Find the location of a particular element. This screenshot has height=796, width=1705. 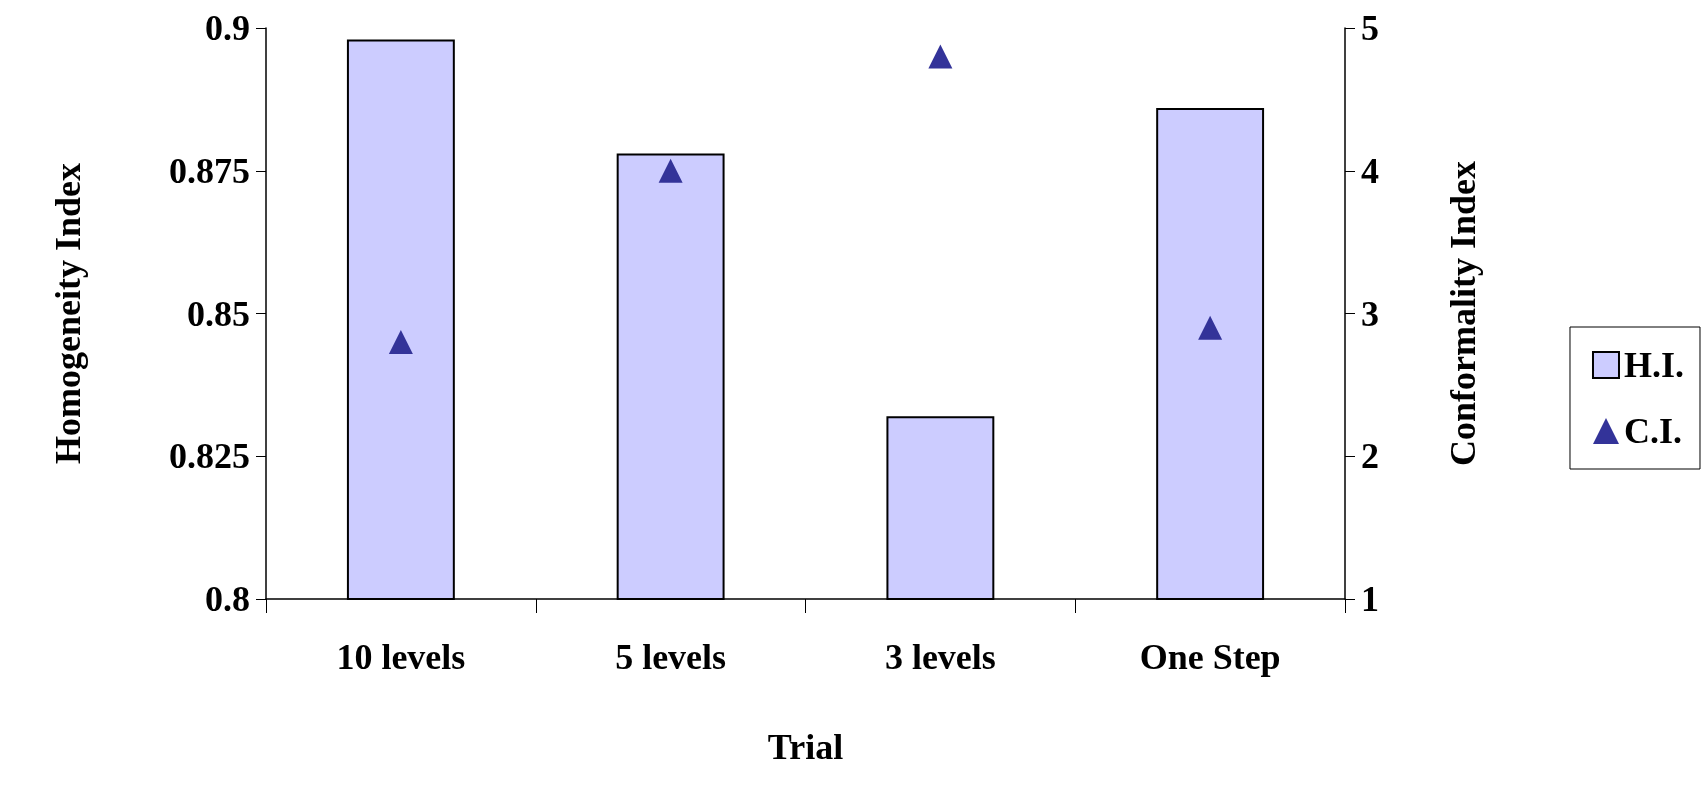

y2-tick-label: 4 is located at coordinates (1370, 170).